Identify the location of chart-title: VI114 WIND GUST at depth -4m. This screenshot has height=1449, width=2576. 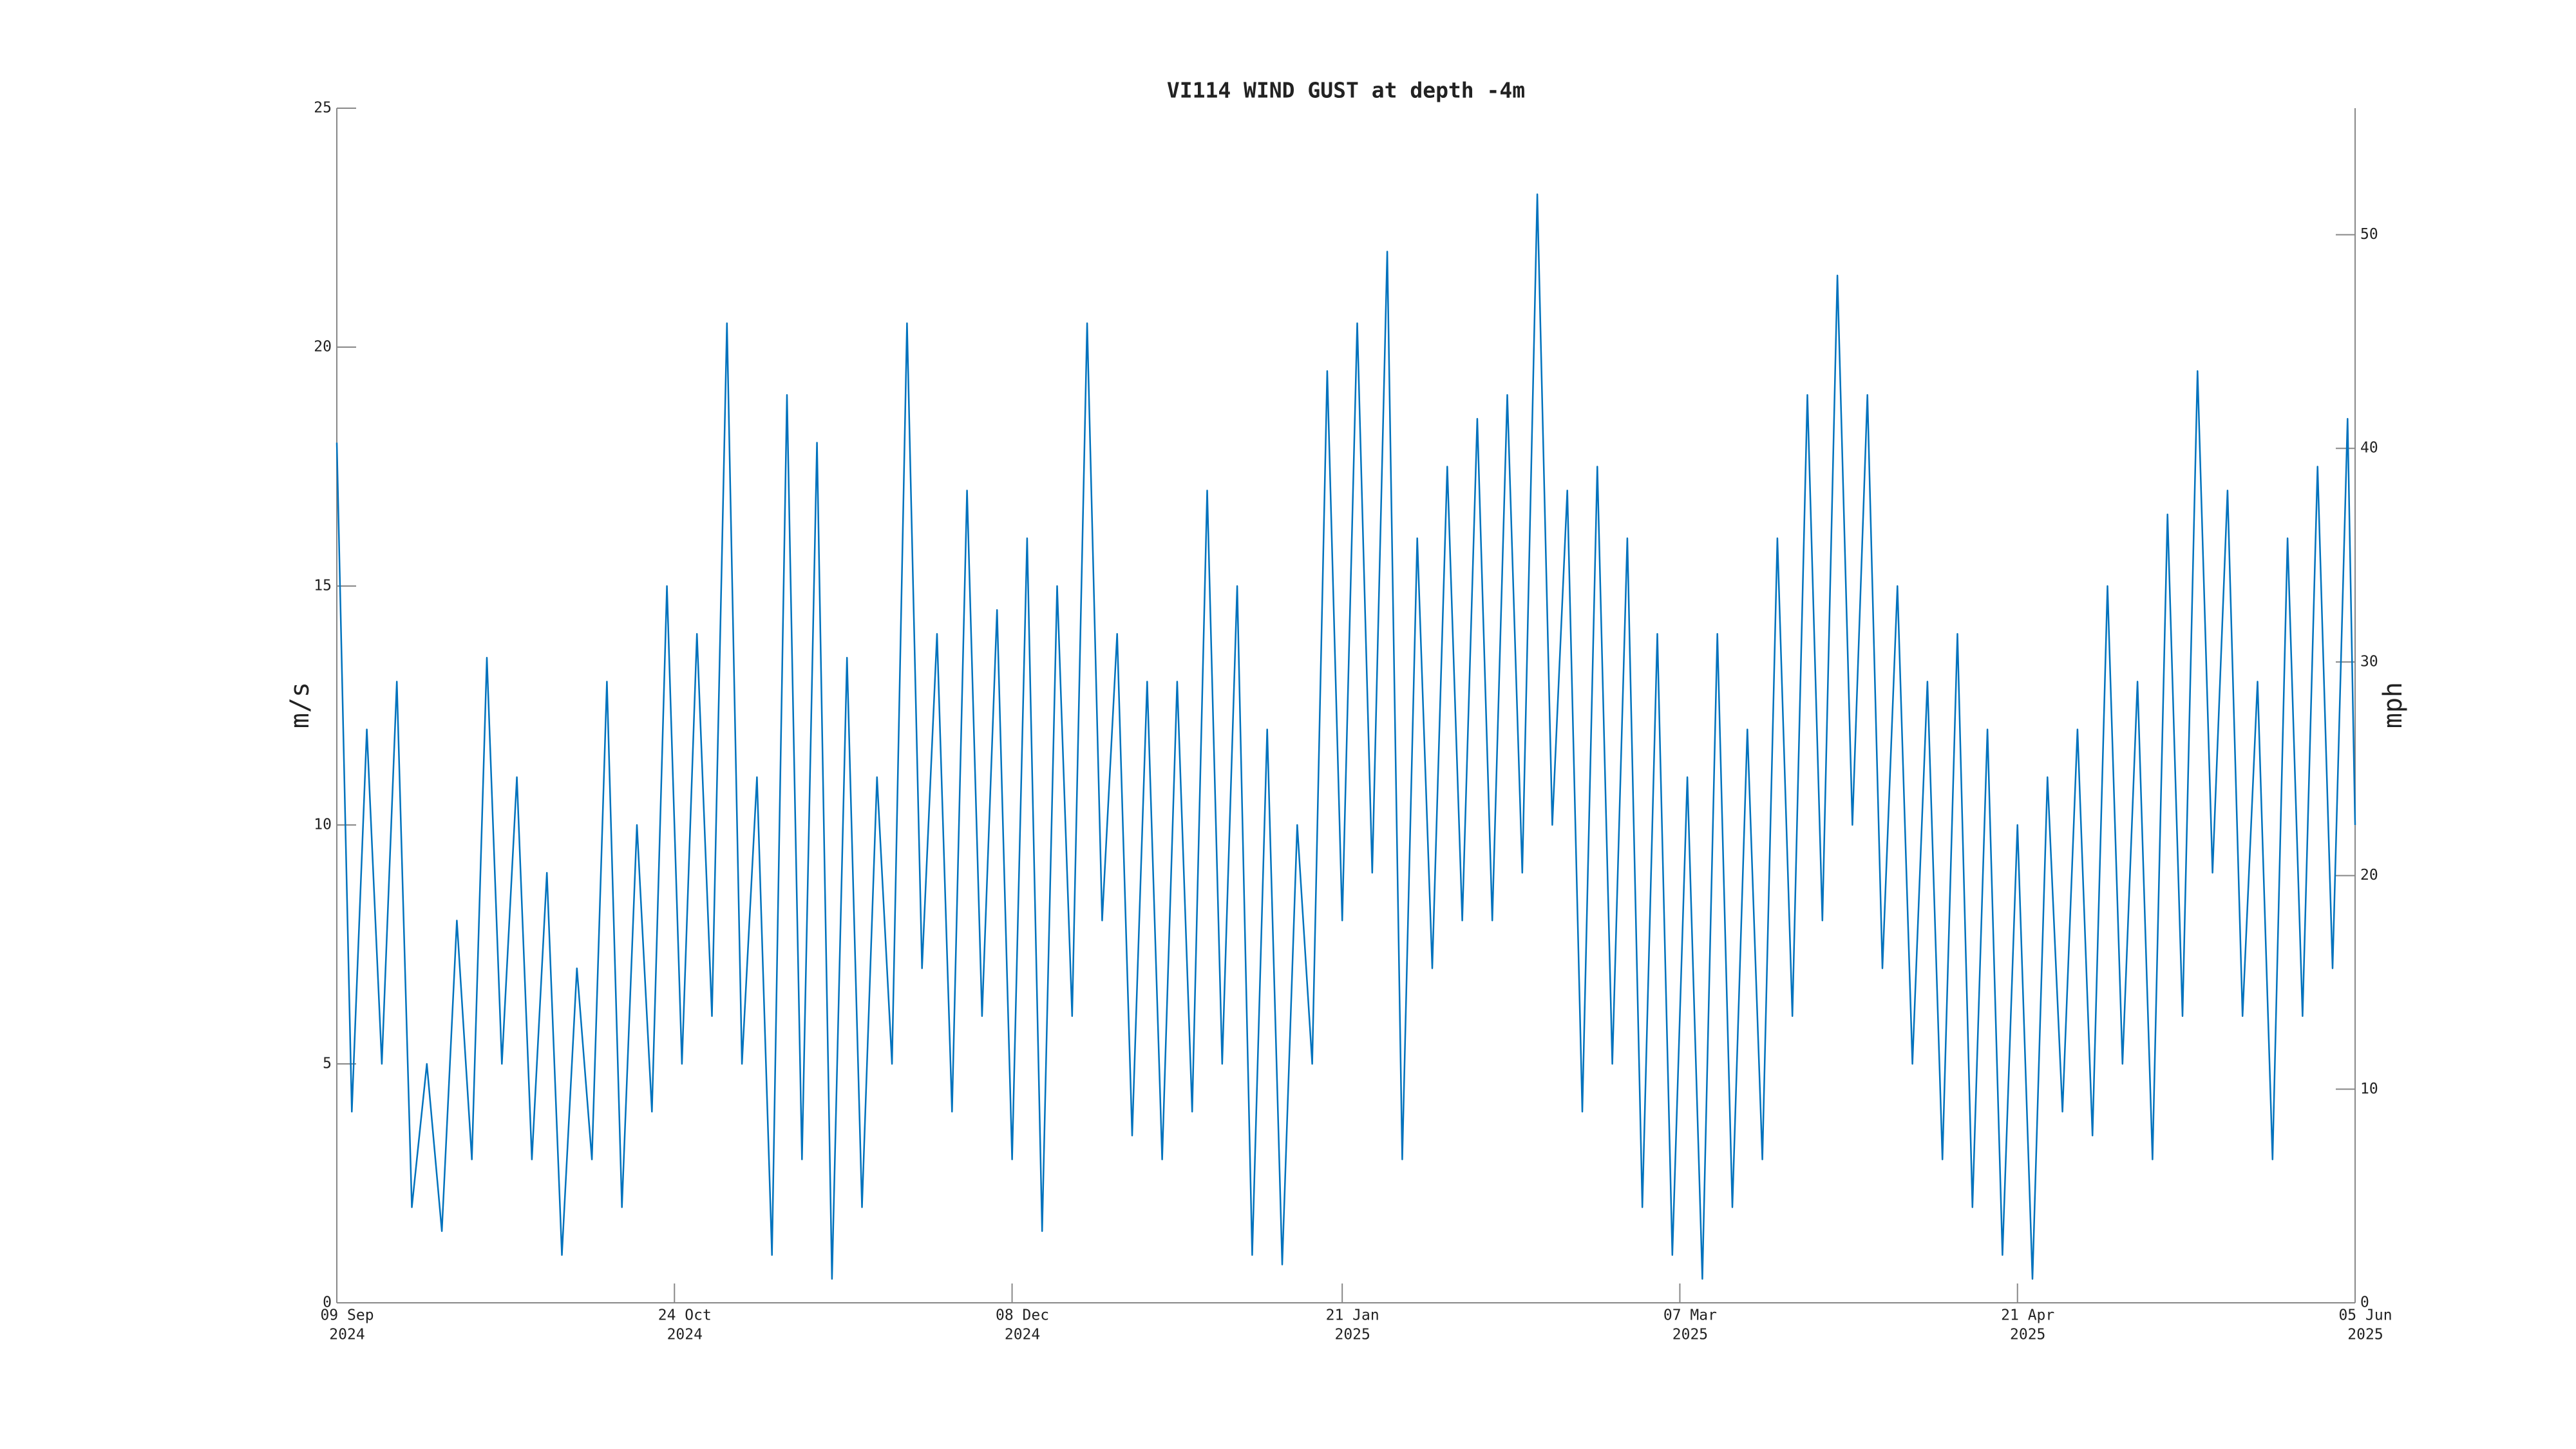
(1346, 91).